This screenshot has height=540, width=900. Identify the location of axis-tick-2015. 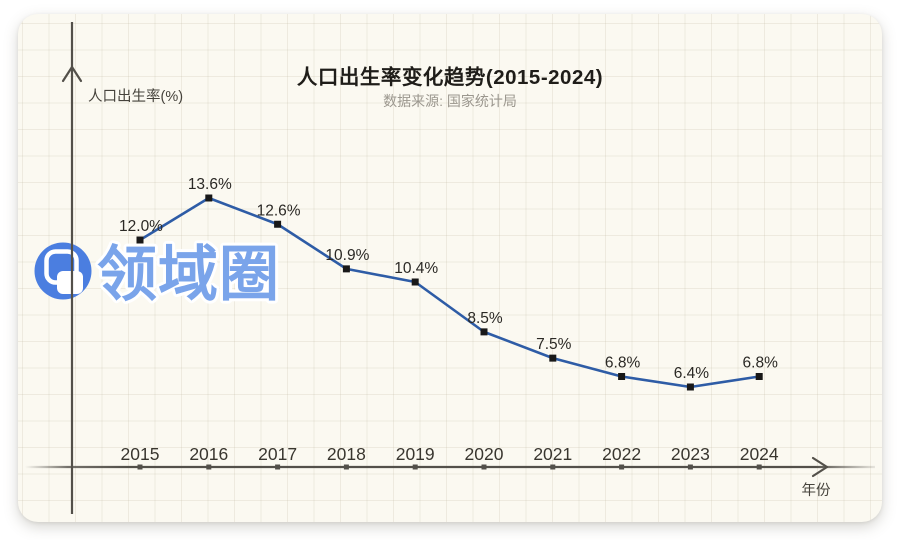
(140, 467).